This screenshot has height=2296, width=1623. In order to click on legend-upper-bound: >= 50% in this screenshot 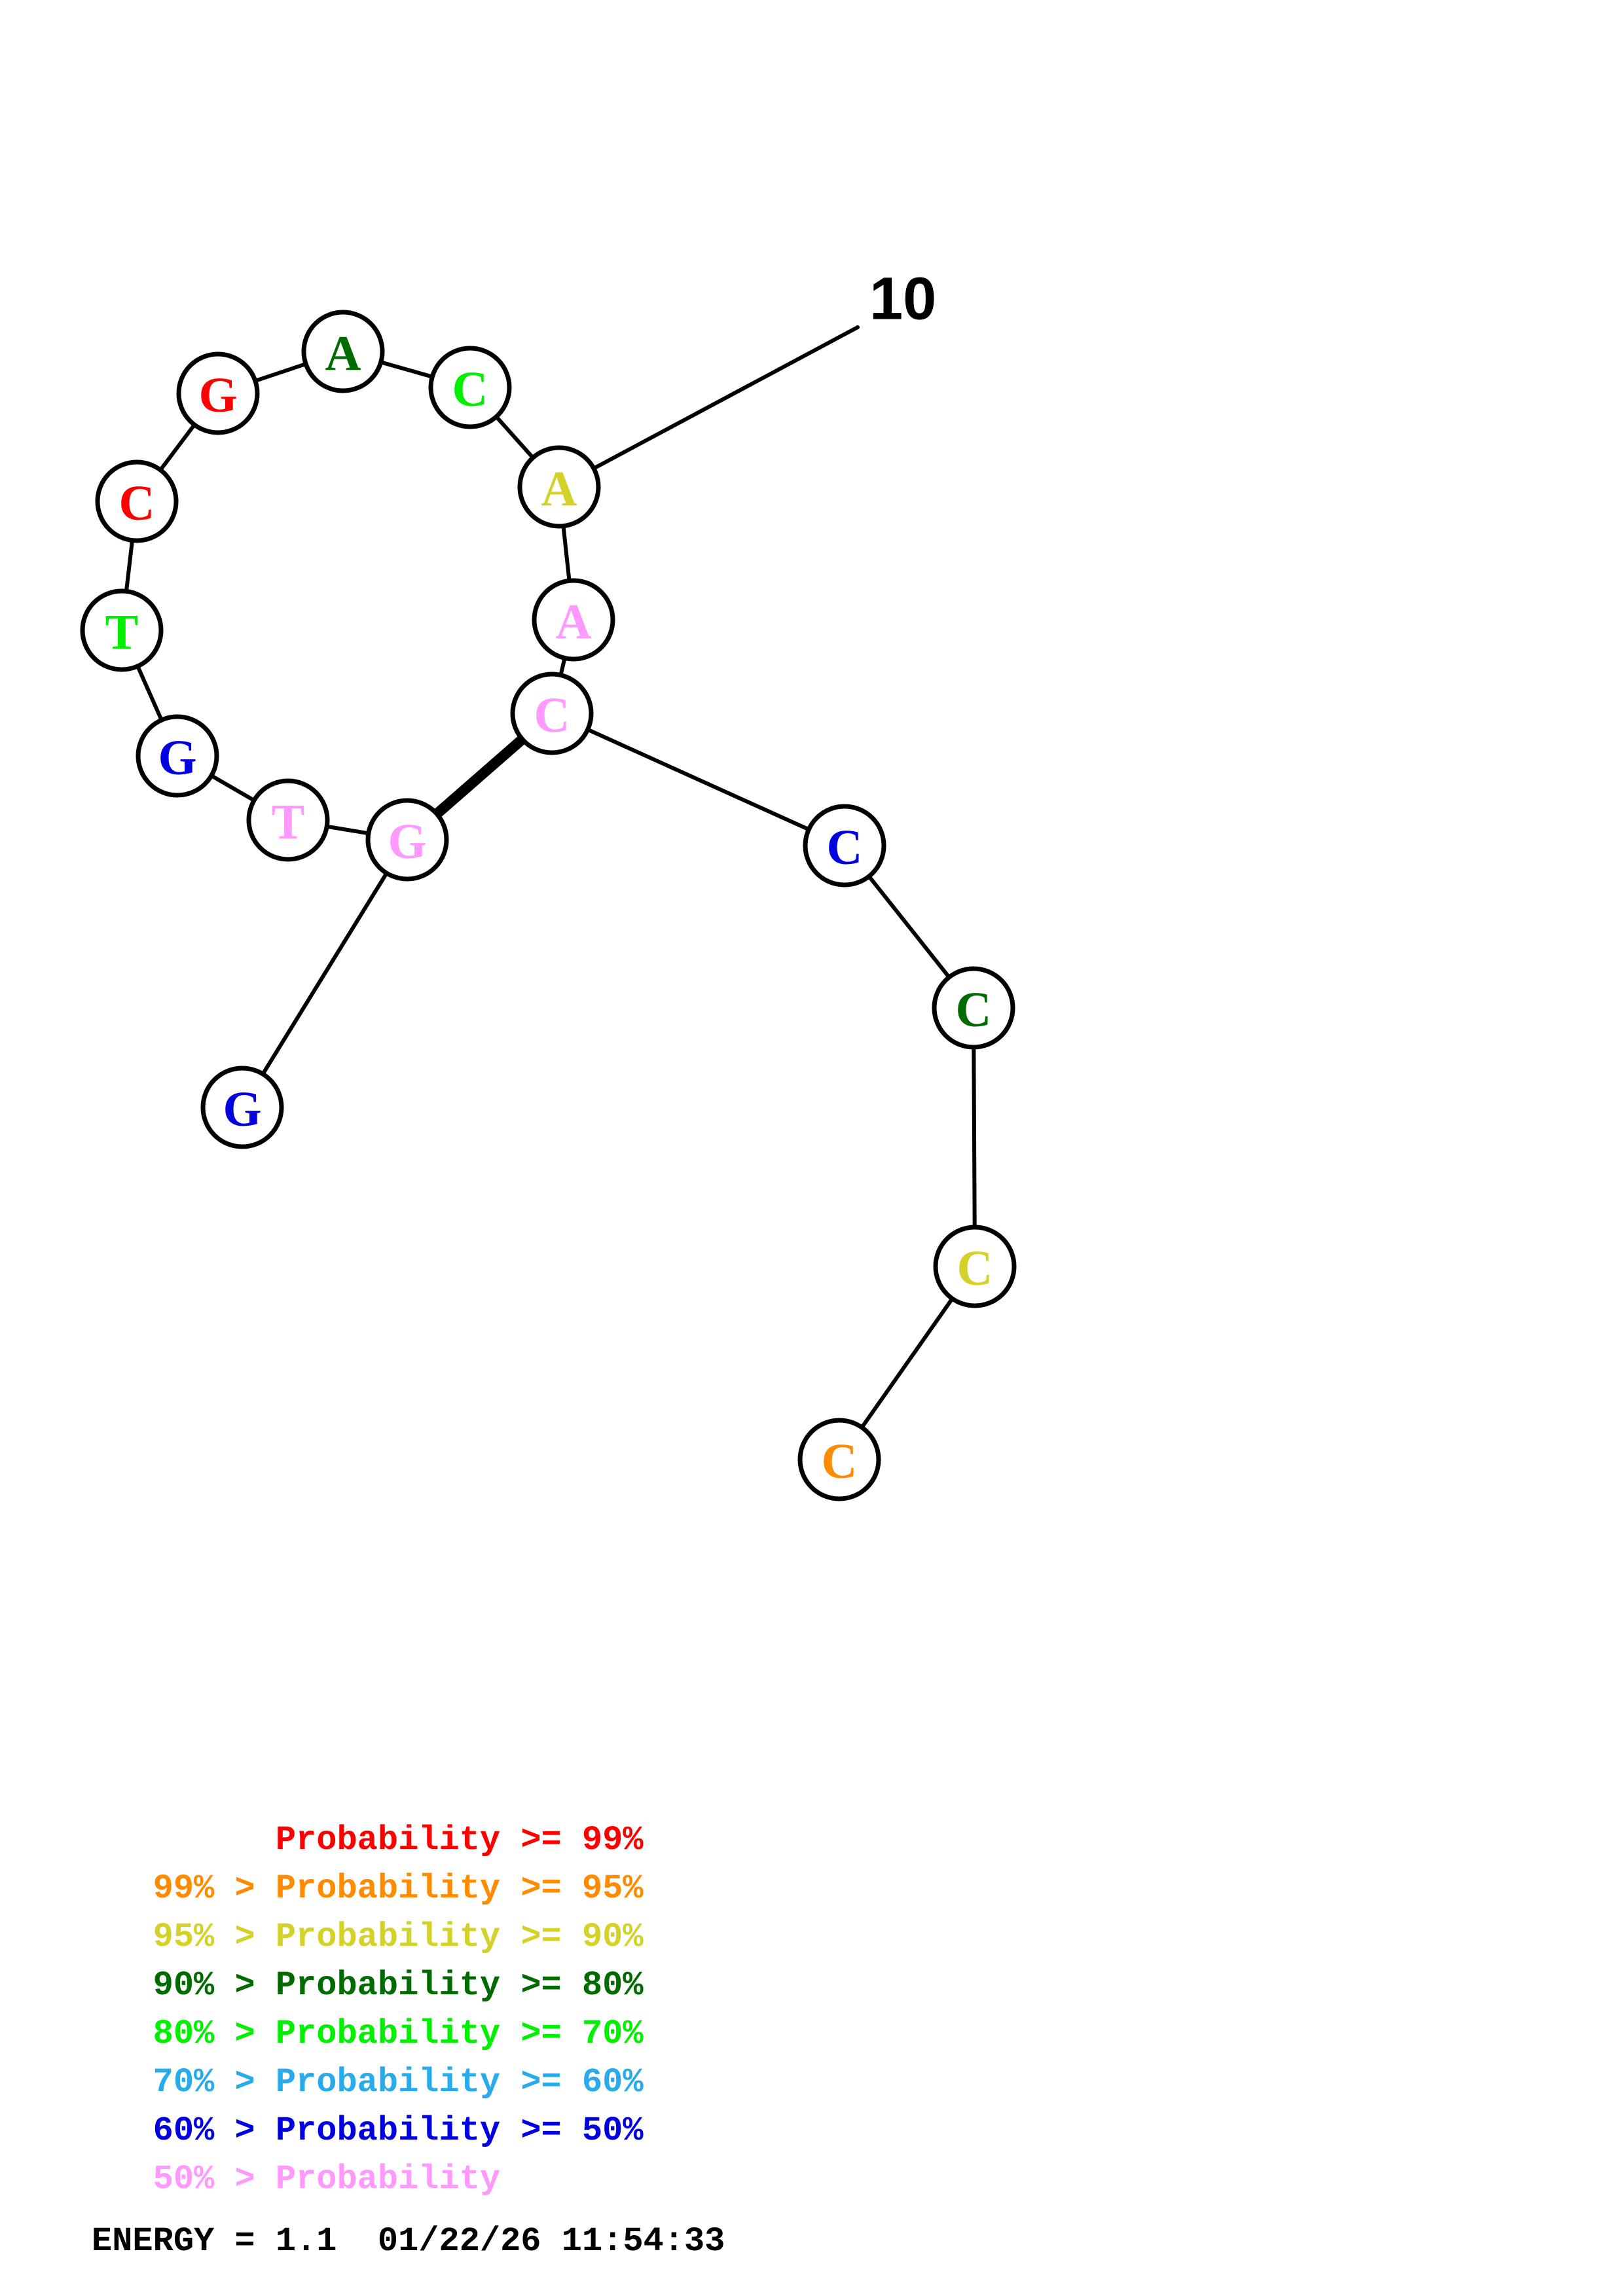, I will do `click(572, 2130)`.